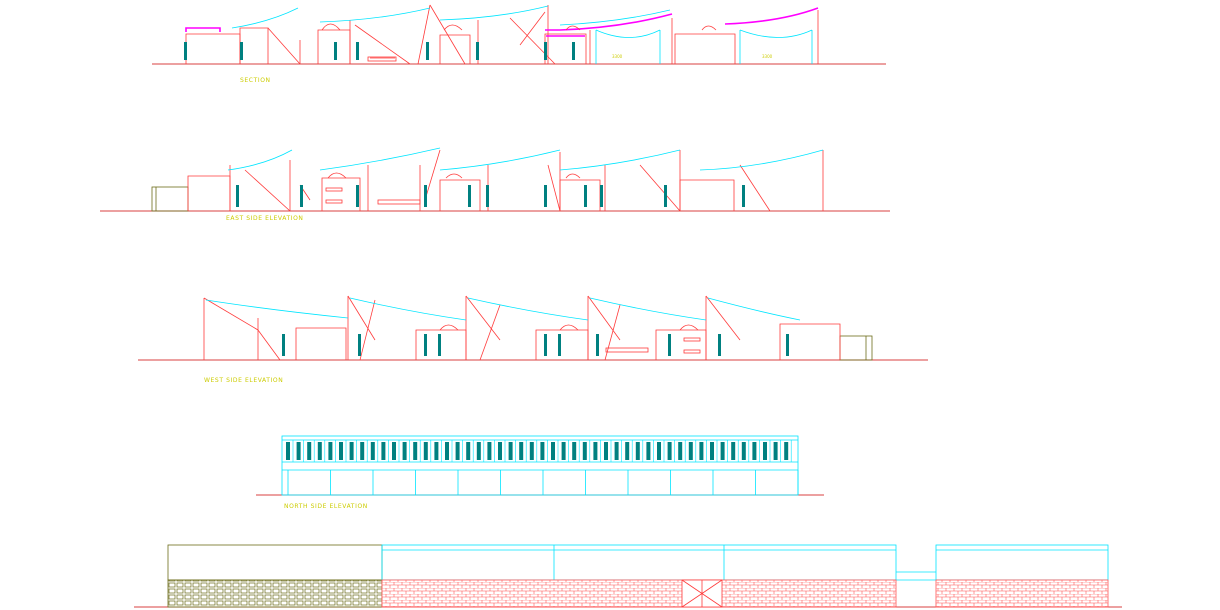  Describe the element at coordinates (255, 80) in the screenshot. I see `section-label: SECTION` at that location.